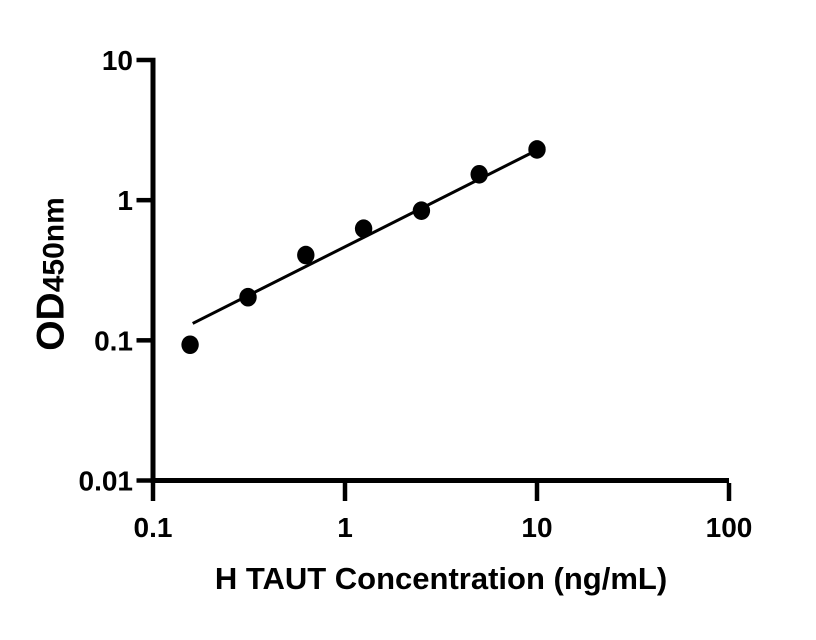 The width and height of the screenshot is (816, 640). I want to click on y-tick-label: 0.01, so click(106, 481).